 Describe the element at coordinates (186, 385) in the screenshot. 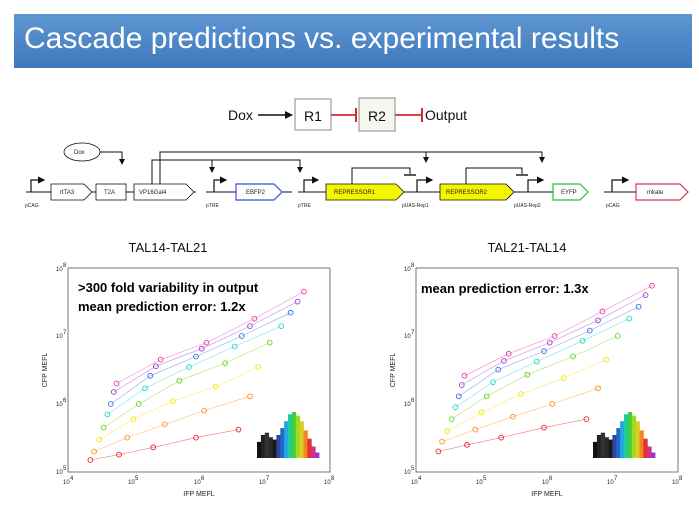

I see `plot-1-series-3-line` at that location.